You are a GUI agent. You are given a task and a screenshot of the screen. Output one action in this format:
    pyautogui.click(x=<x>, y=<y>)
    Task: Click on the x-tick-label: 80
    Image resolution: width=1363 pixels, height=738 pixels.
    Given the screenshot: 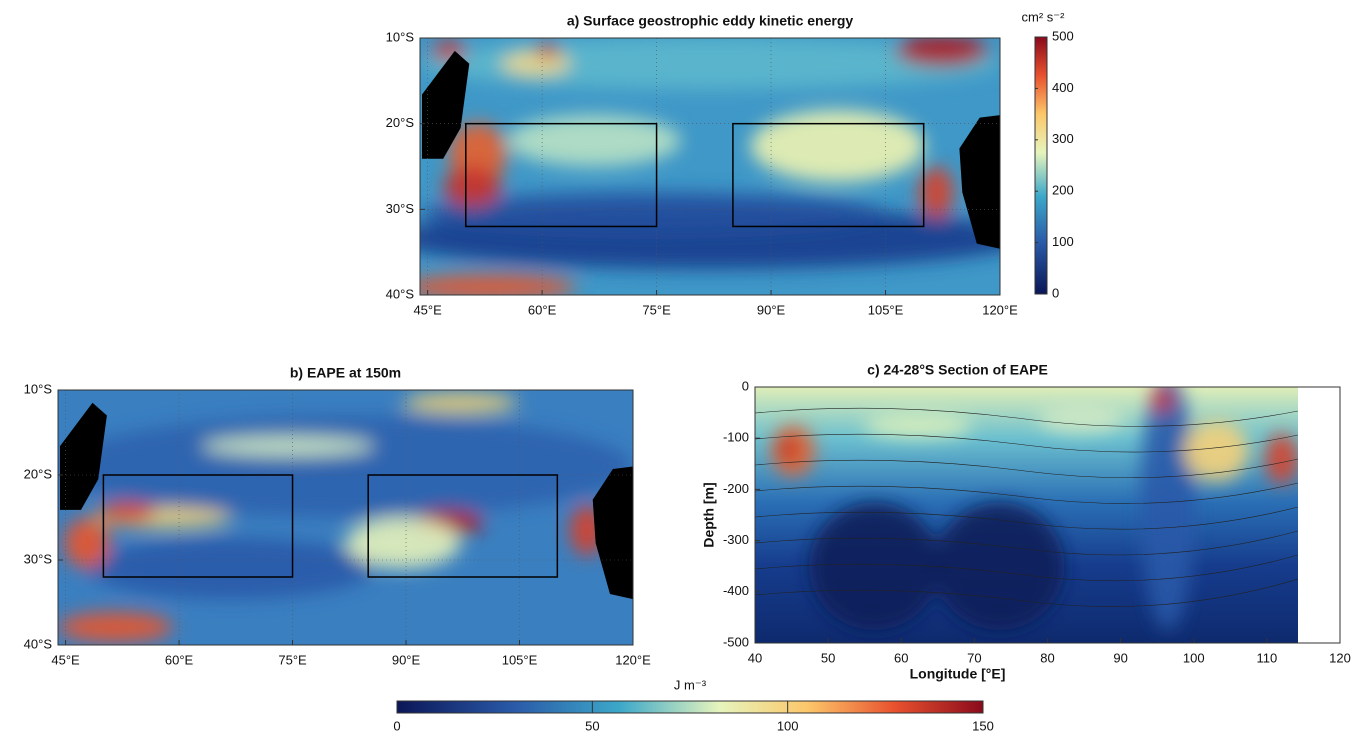 What is the action you would take?
    pyautogui.click(x=1047, y=657)
    